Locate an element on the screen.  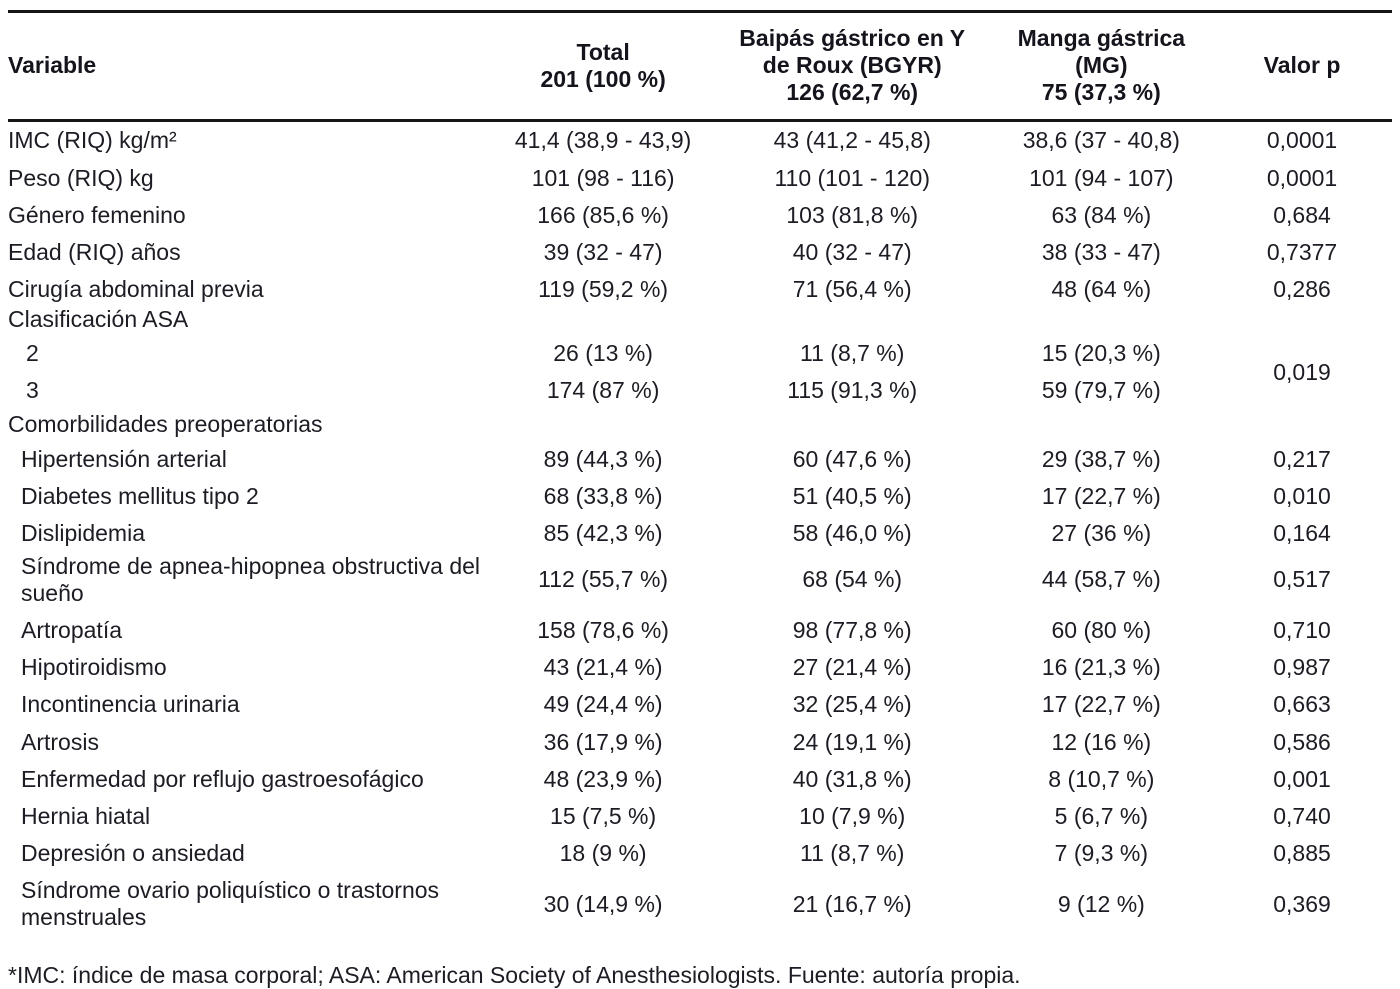
cell-mg: 27 (36 %) is located at coordinates (1101, 532).